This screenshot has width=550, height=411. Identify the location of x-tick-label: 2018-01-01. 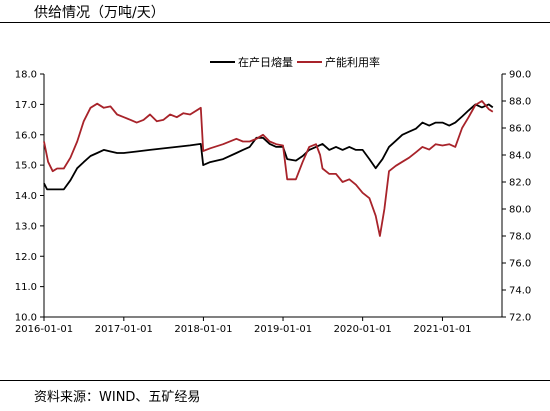
(203, 329).